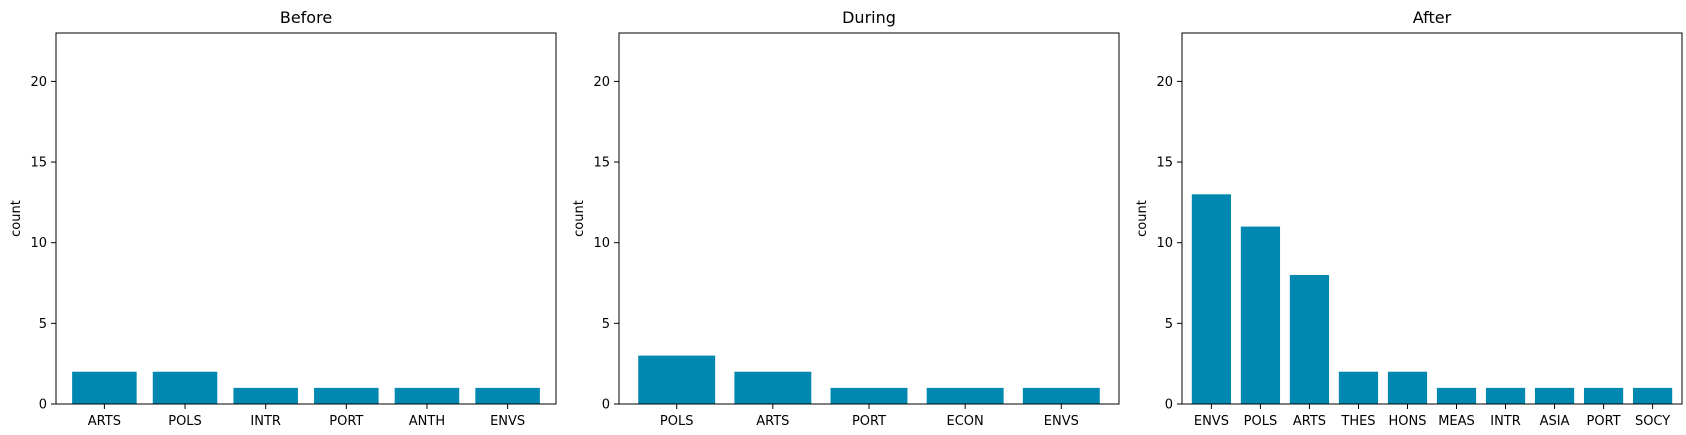 The image size is (1686, 435). I want to click on bar-meas, so click(1456, 395).